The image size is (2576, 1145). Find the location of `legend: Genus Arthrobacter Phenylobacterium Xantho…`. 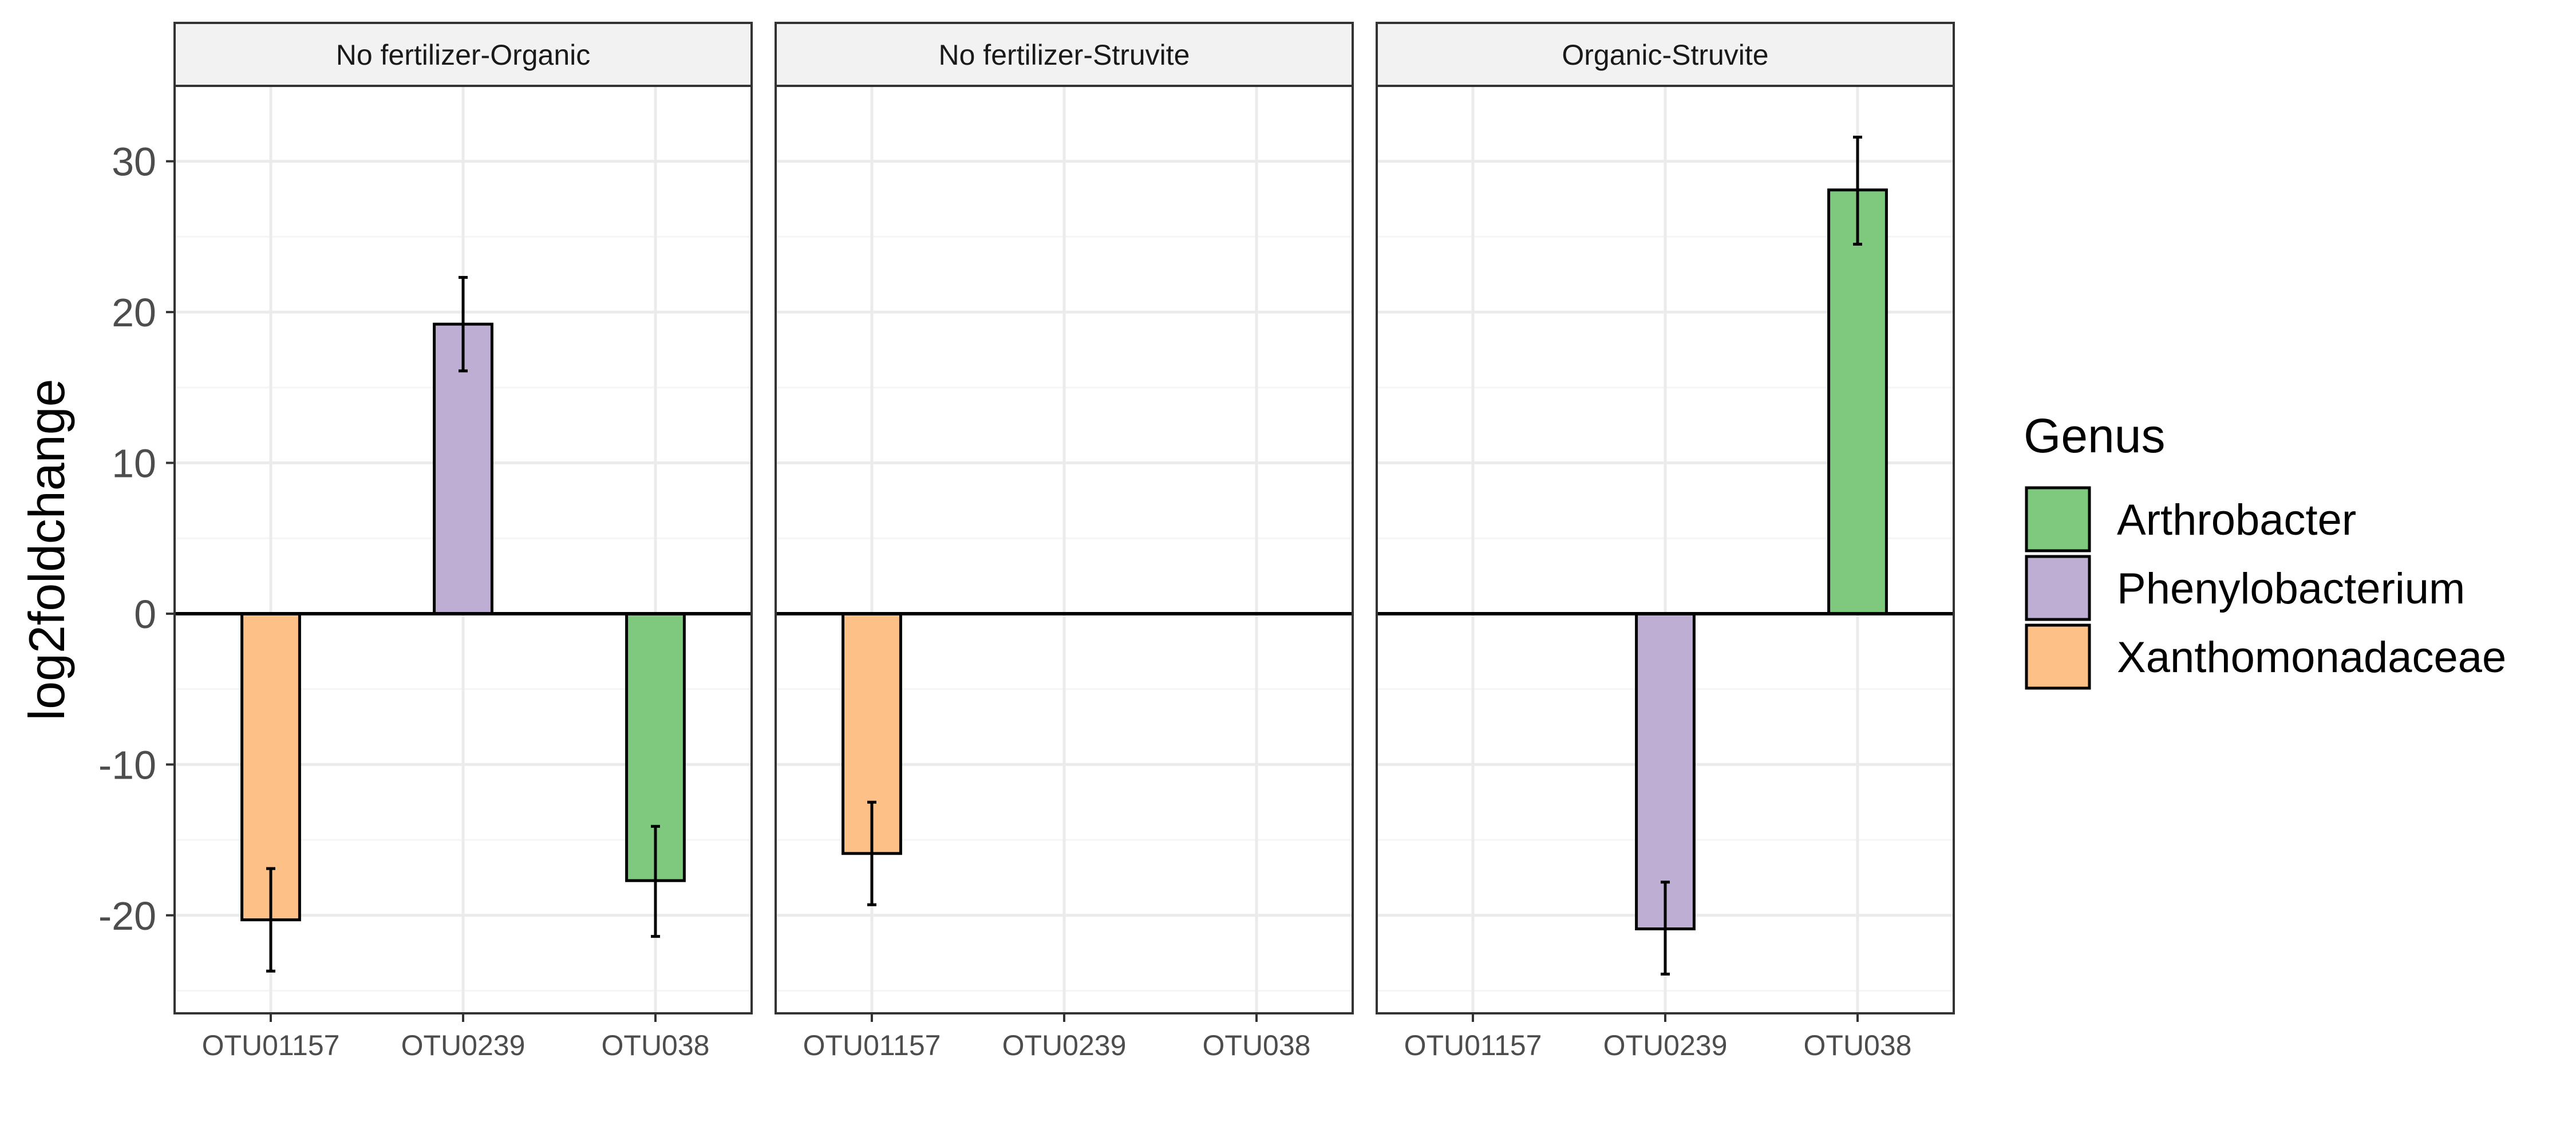

legend: Genus Arthrobacter Phenylobacterium Xantho… is located at coordinates (2265, 549).